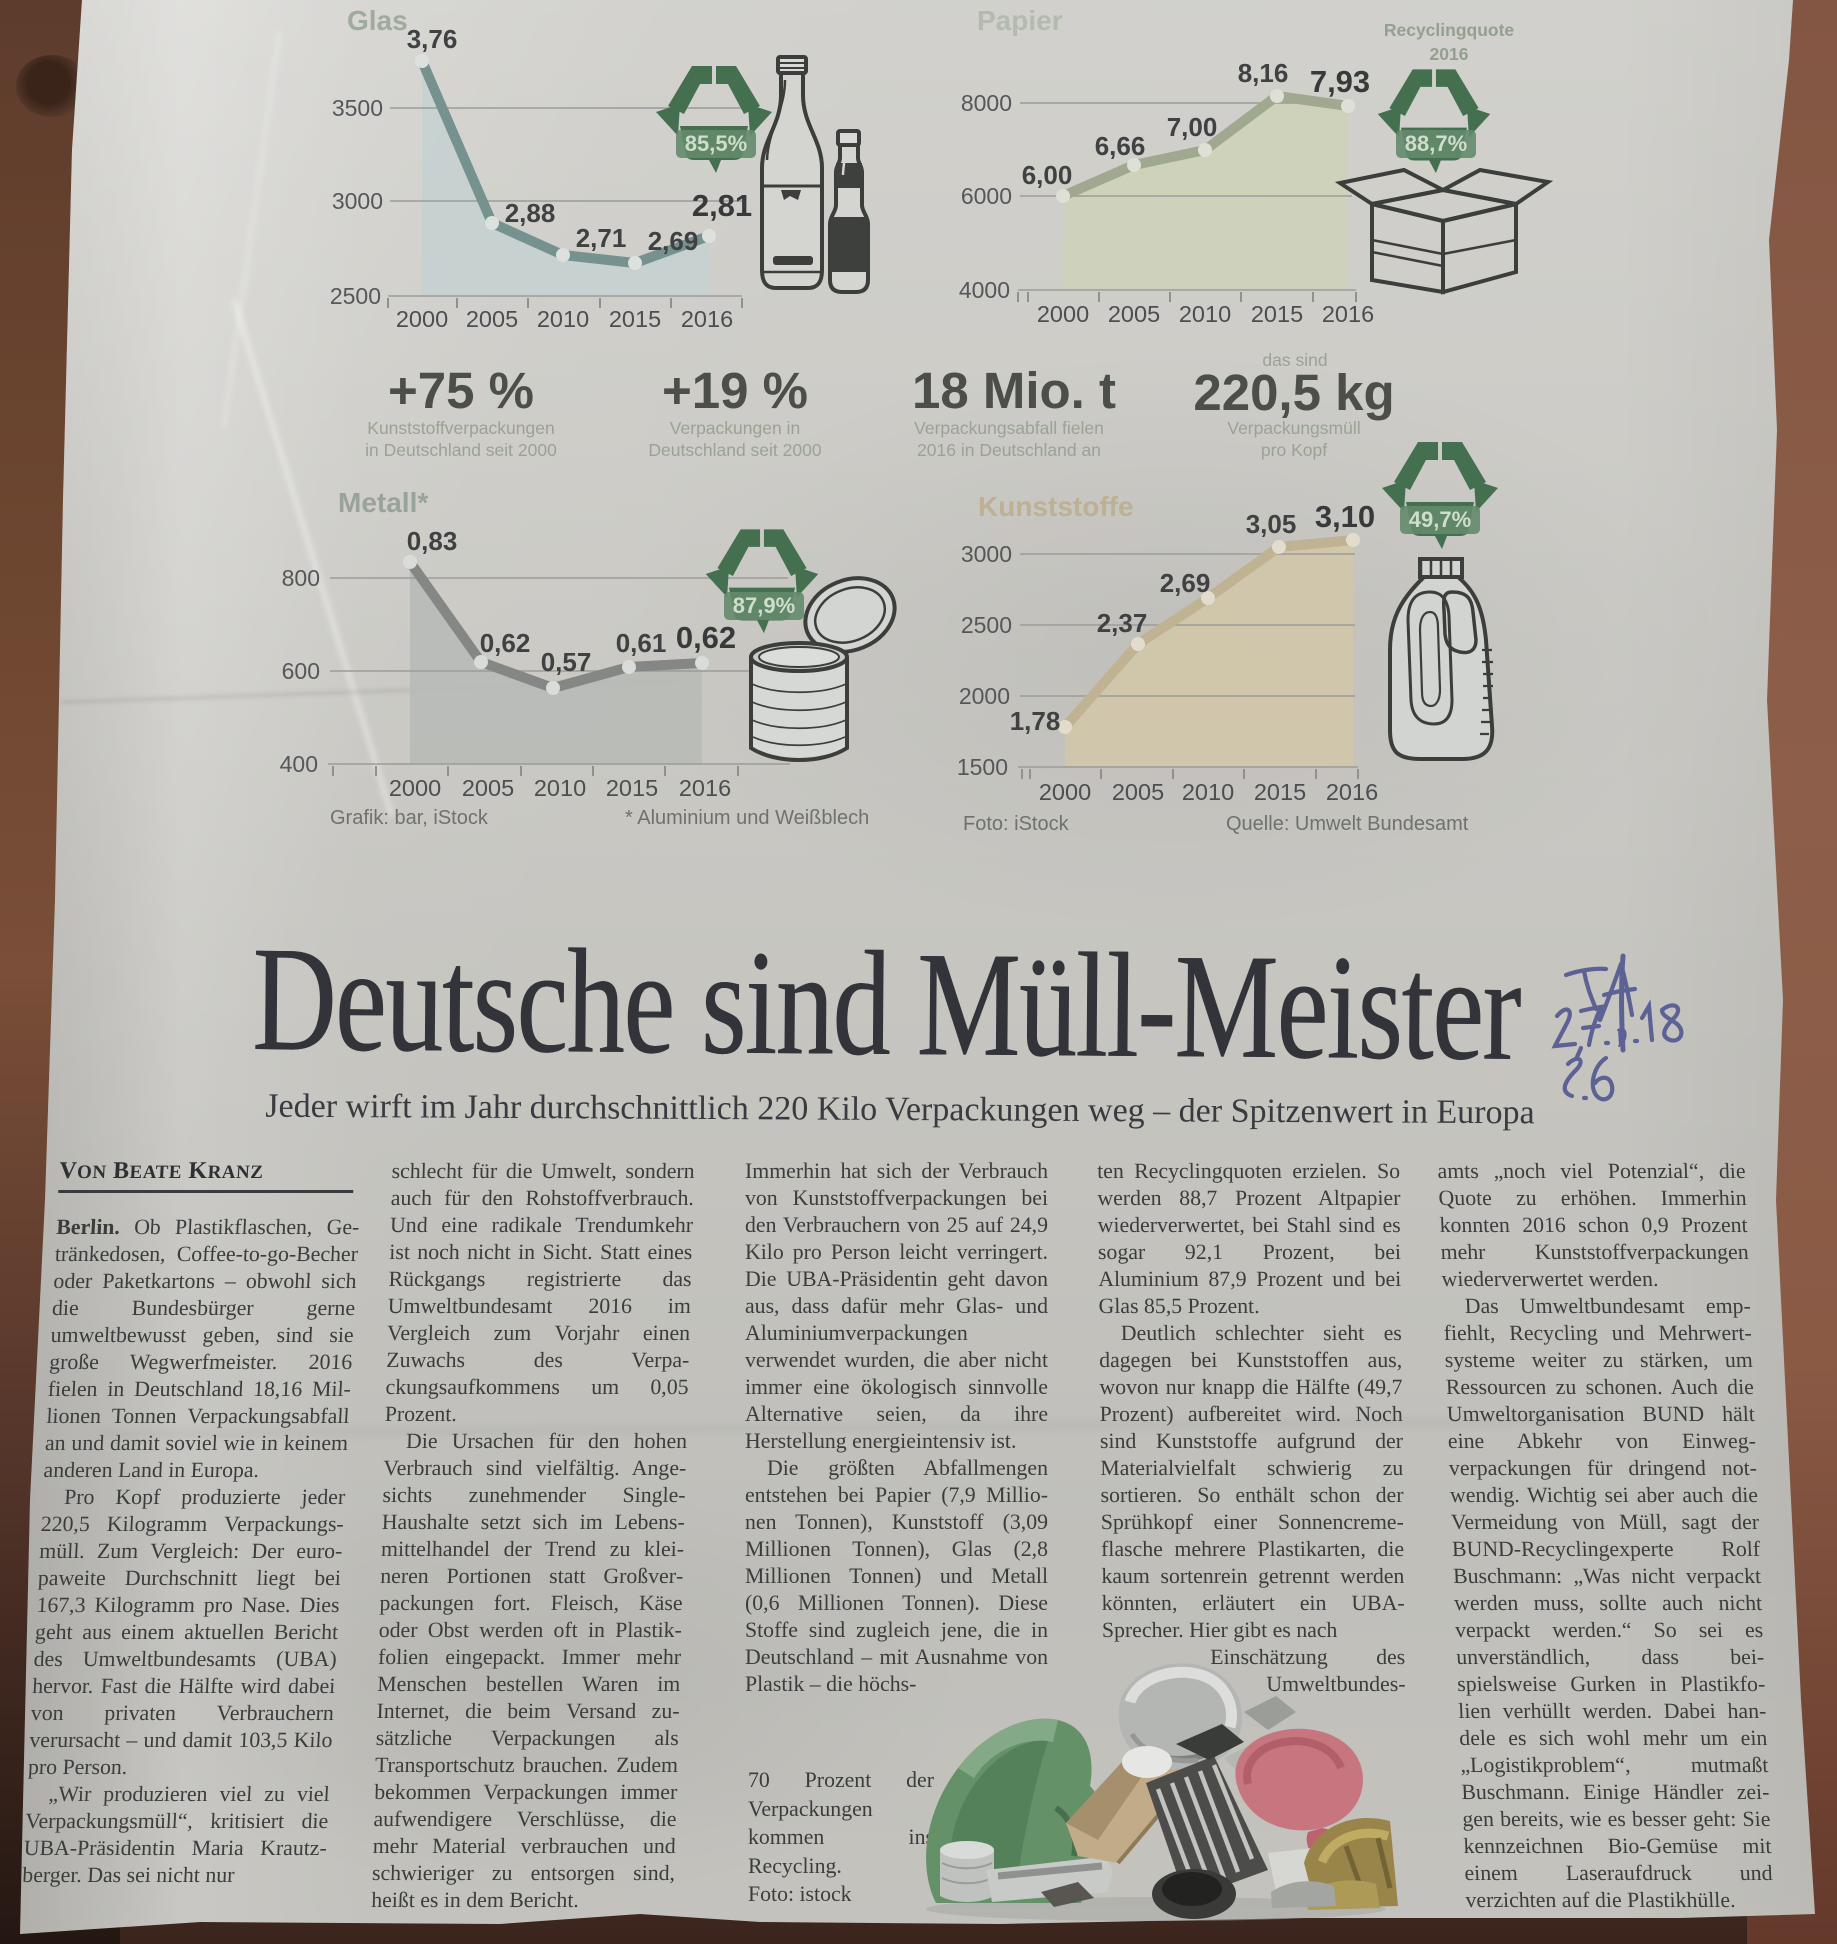 The image size is (1837, 1944). Describe the element at coordinates (735, 390) in the screenshot. I see `svg-text: +19 %` at that location.